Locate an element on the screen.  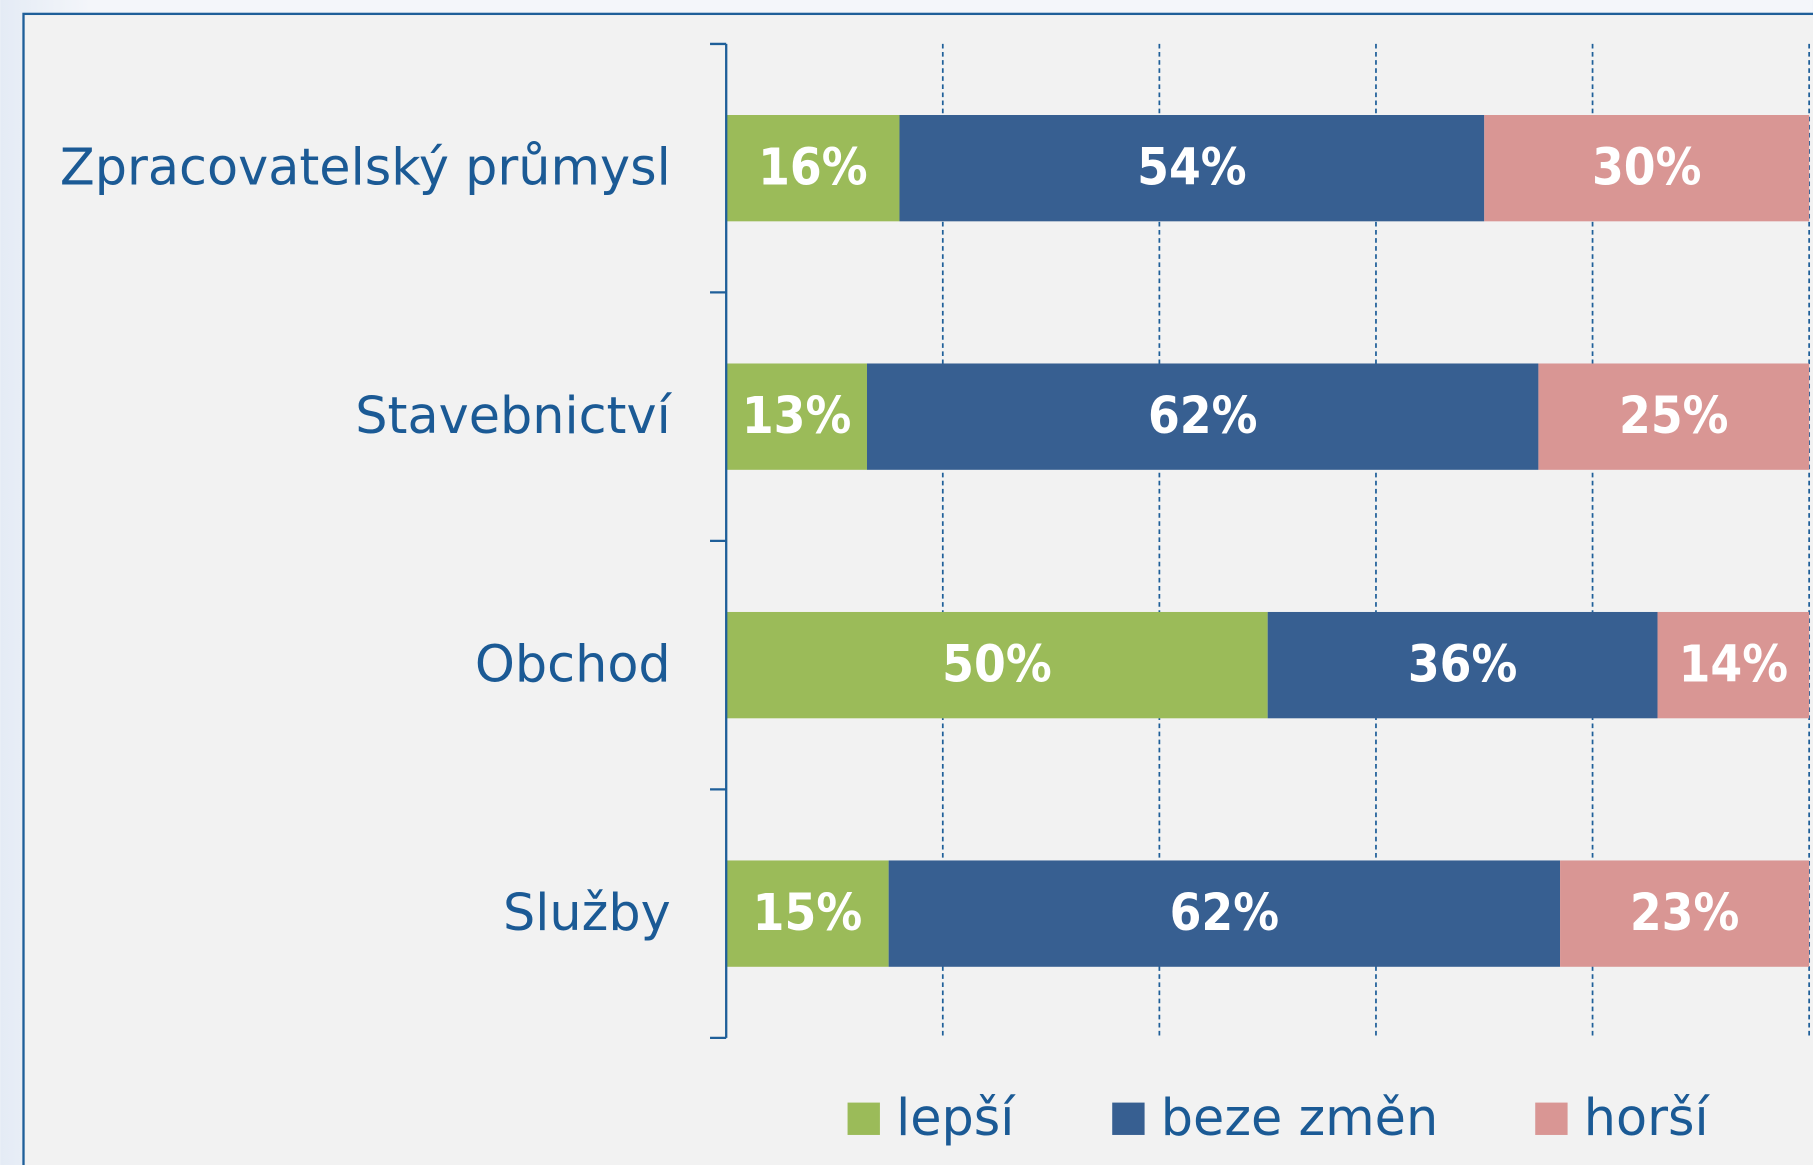
data-label: 36% is located at coordinates (1462, 663).